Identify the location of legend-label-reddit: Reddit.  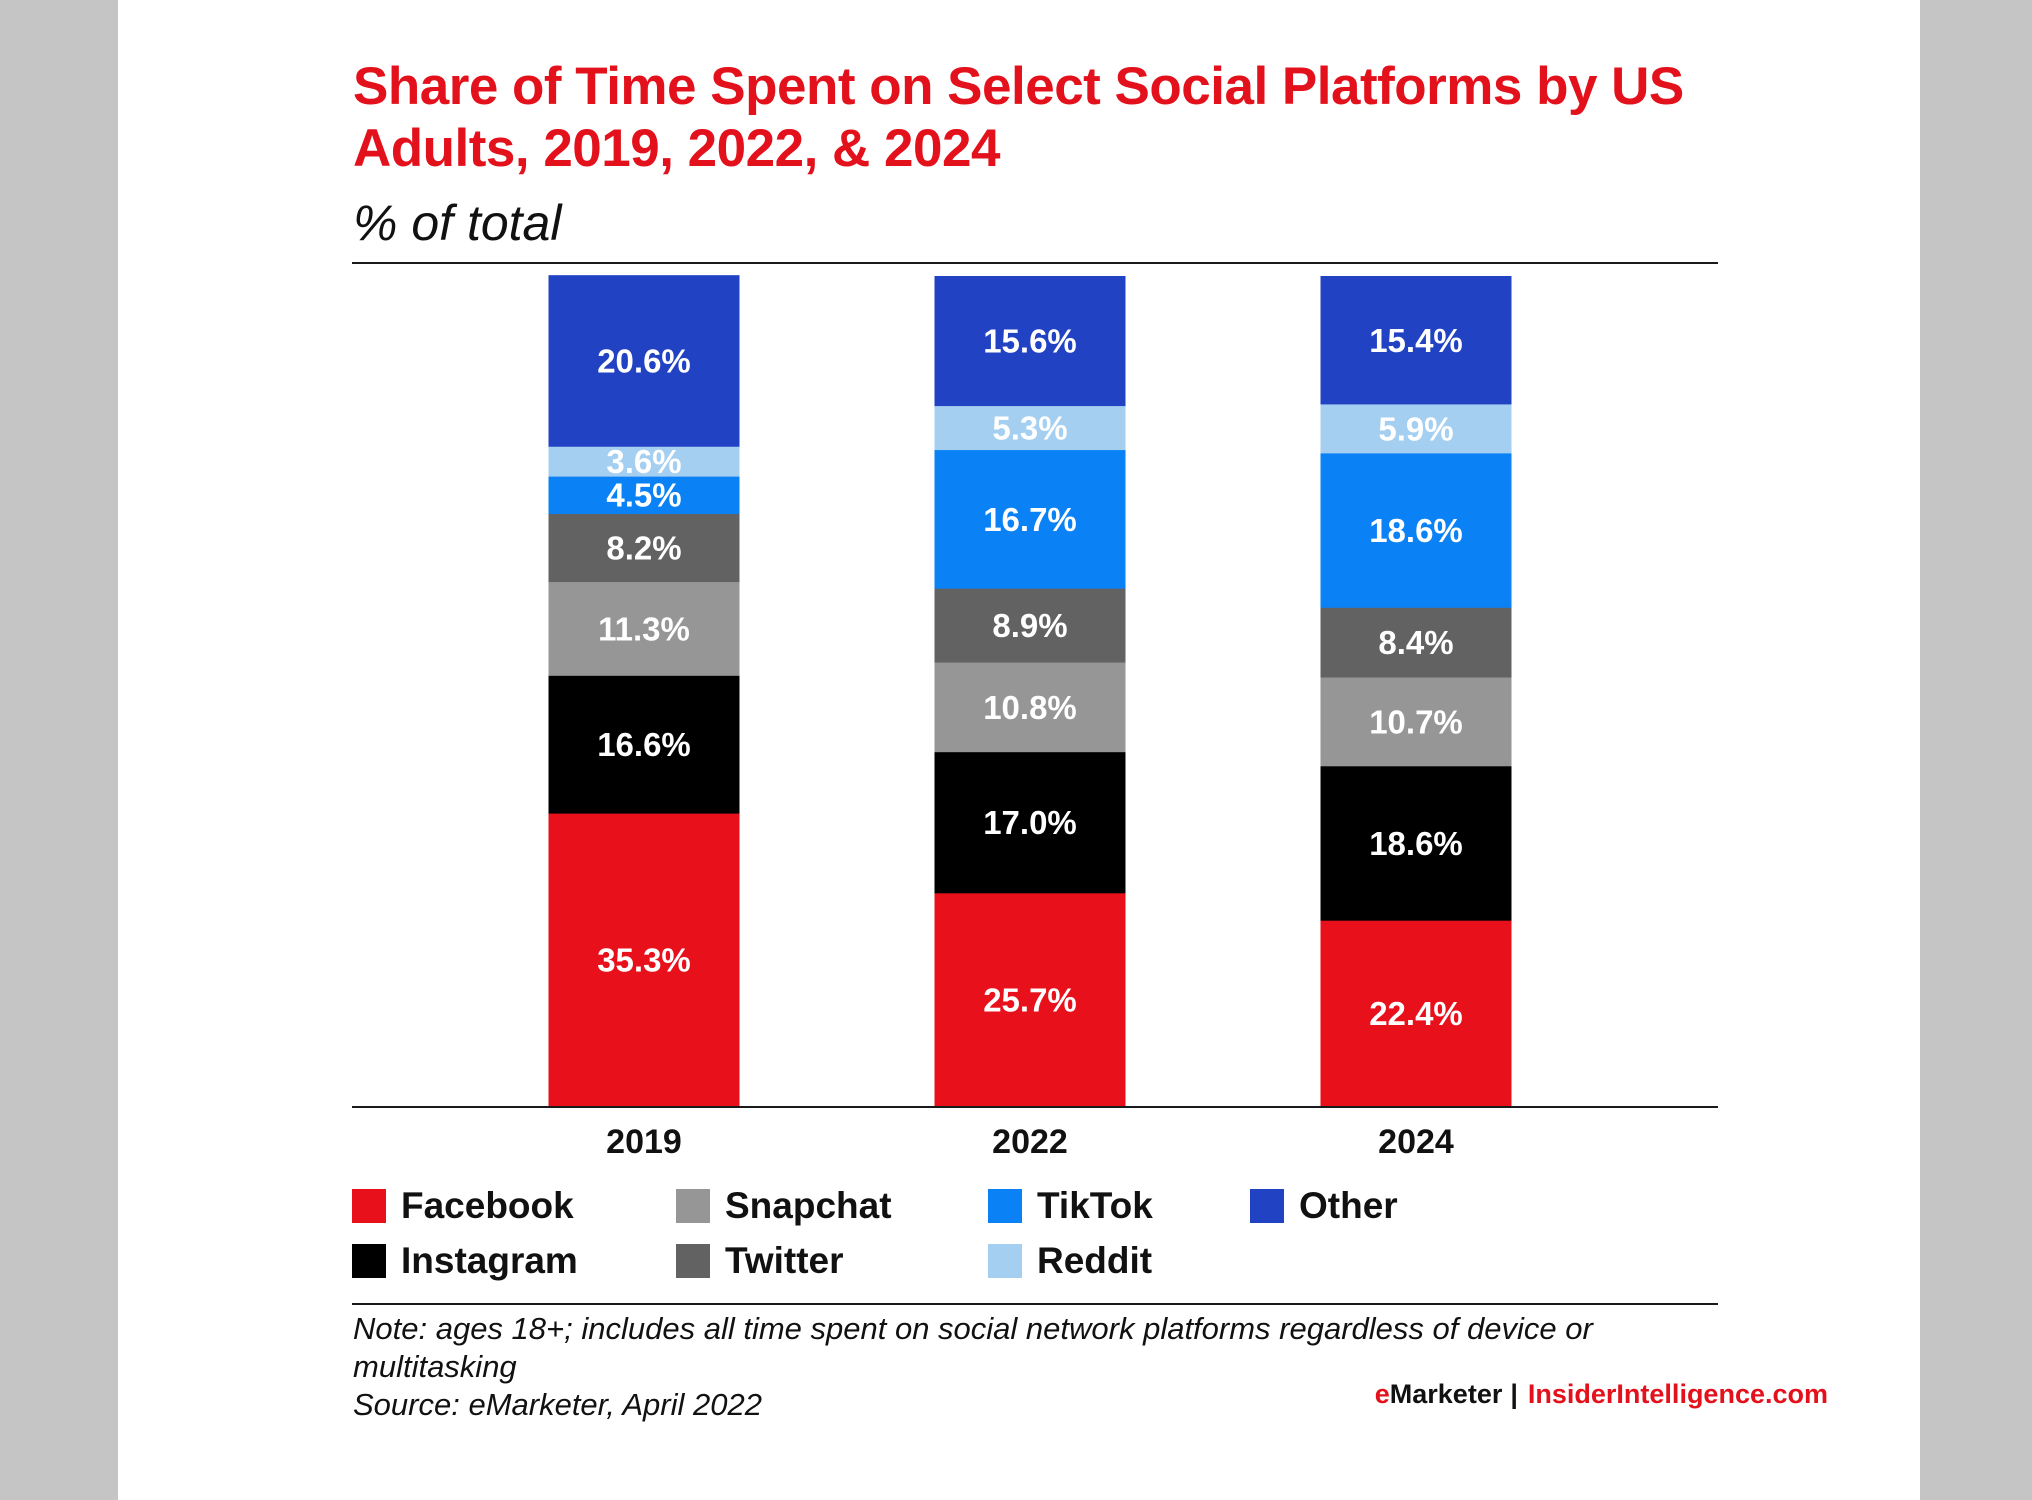
(1095, 1260).